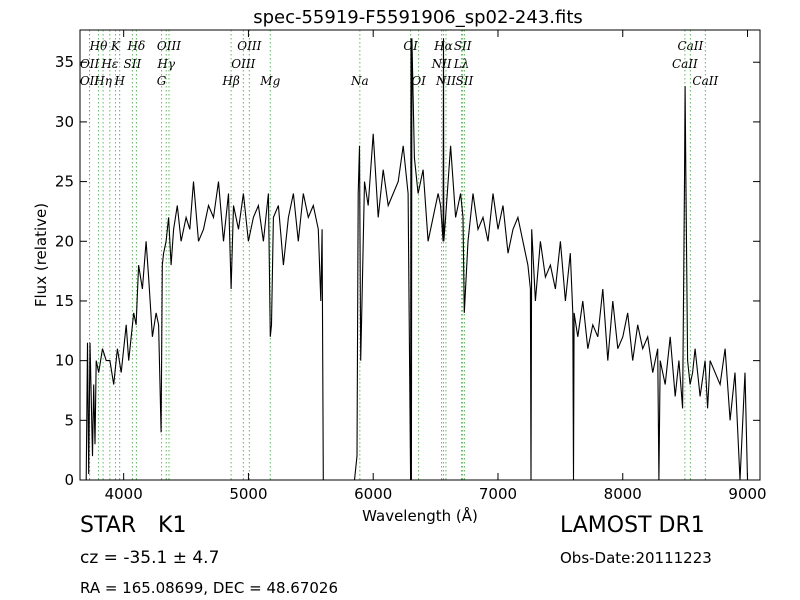 This screenshot has height=600, width=800. What do you see at coordinates (102, 81) in the screenshot?
I see `marker-label: Hη` at bounding box center [102, 81].